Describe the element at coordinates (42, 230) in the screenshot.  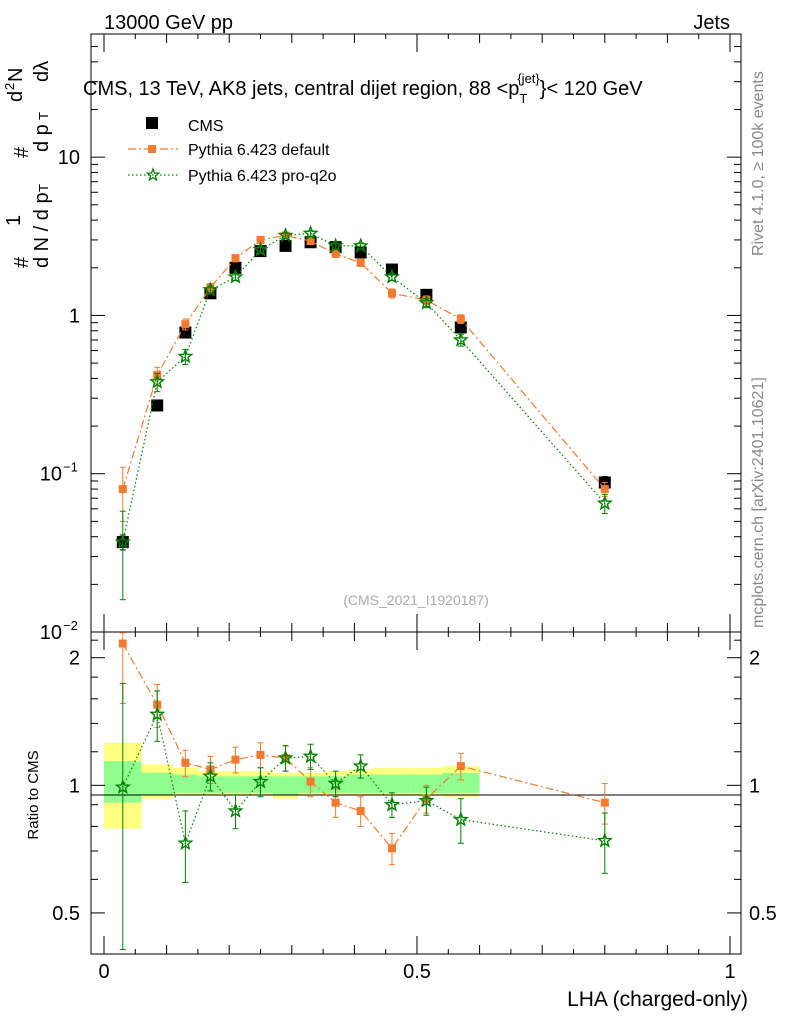
I see `ylabel-dN-dpT: d N / d p` at that location.